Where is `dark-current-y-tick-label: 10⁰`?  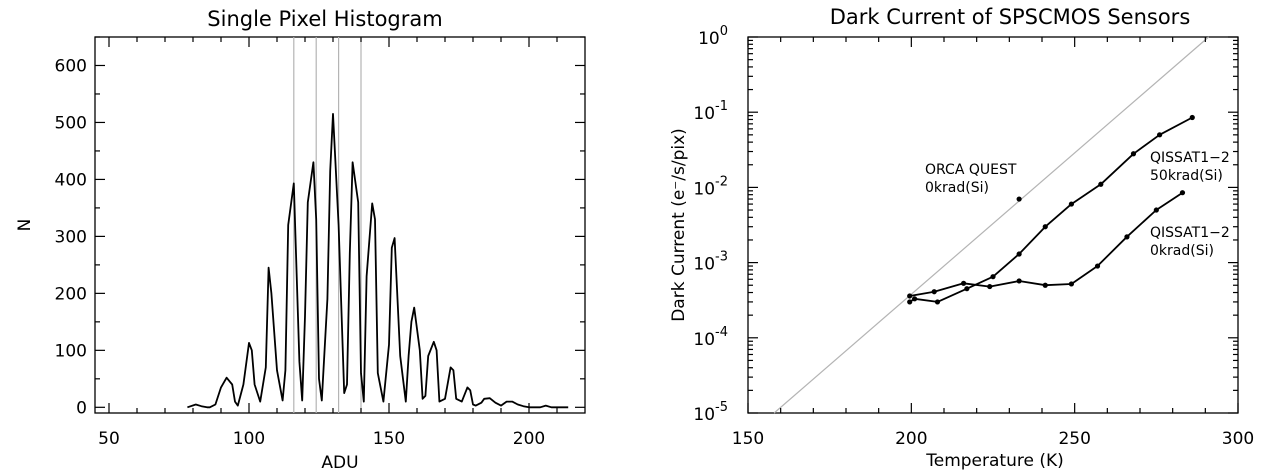
dark-current-y-tick-label: 10⁰ is located at coordinates (713, 36).